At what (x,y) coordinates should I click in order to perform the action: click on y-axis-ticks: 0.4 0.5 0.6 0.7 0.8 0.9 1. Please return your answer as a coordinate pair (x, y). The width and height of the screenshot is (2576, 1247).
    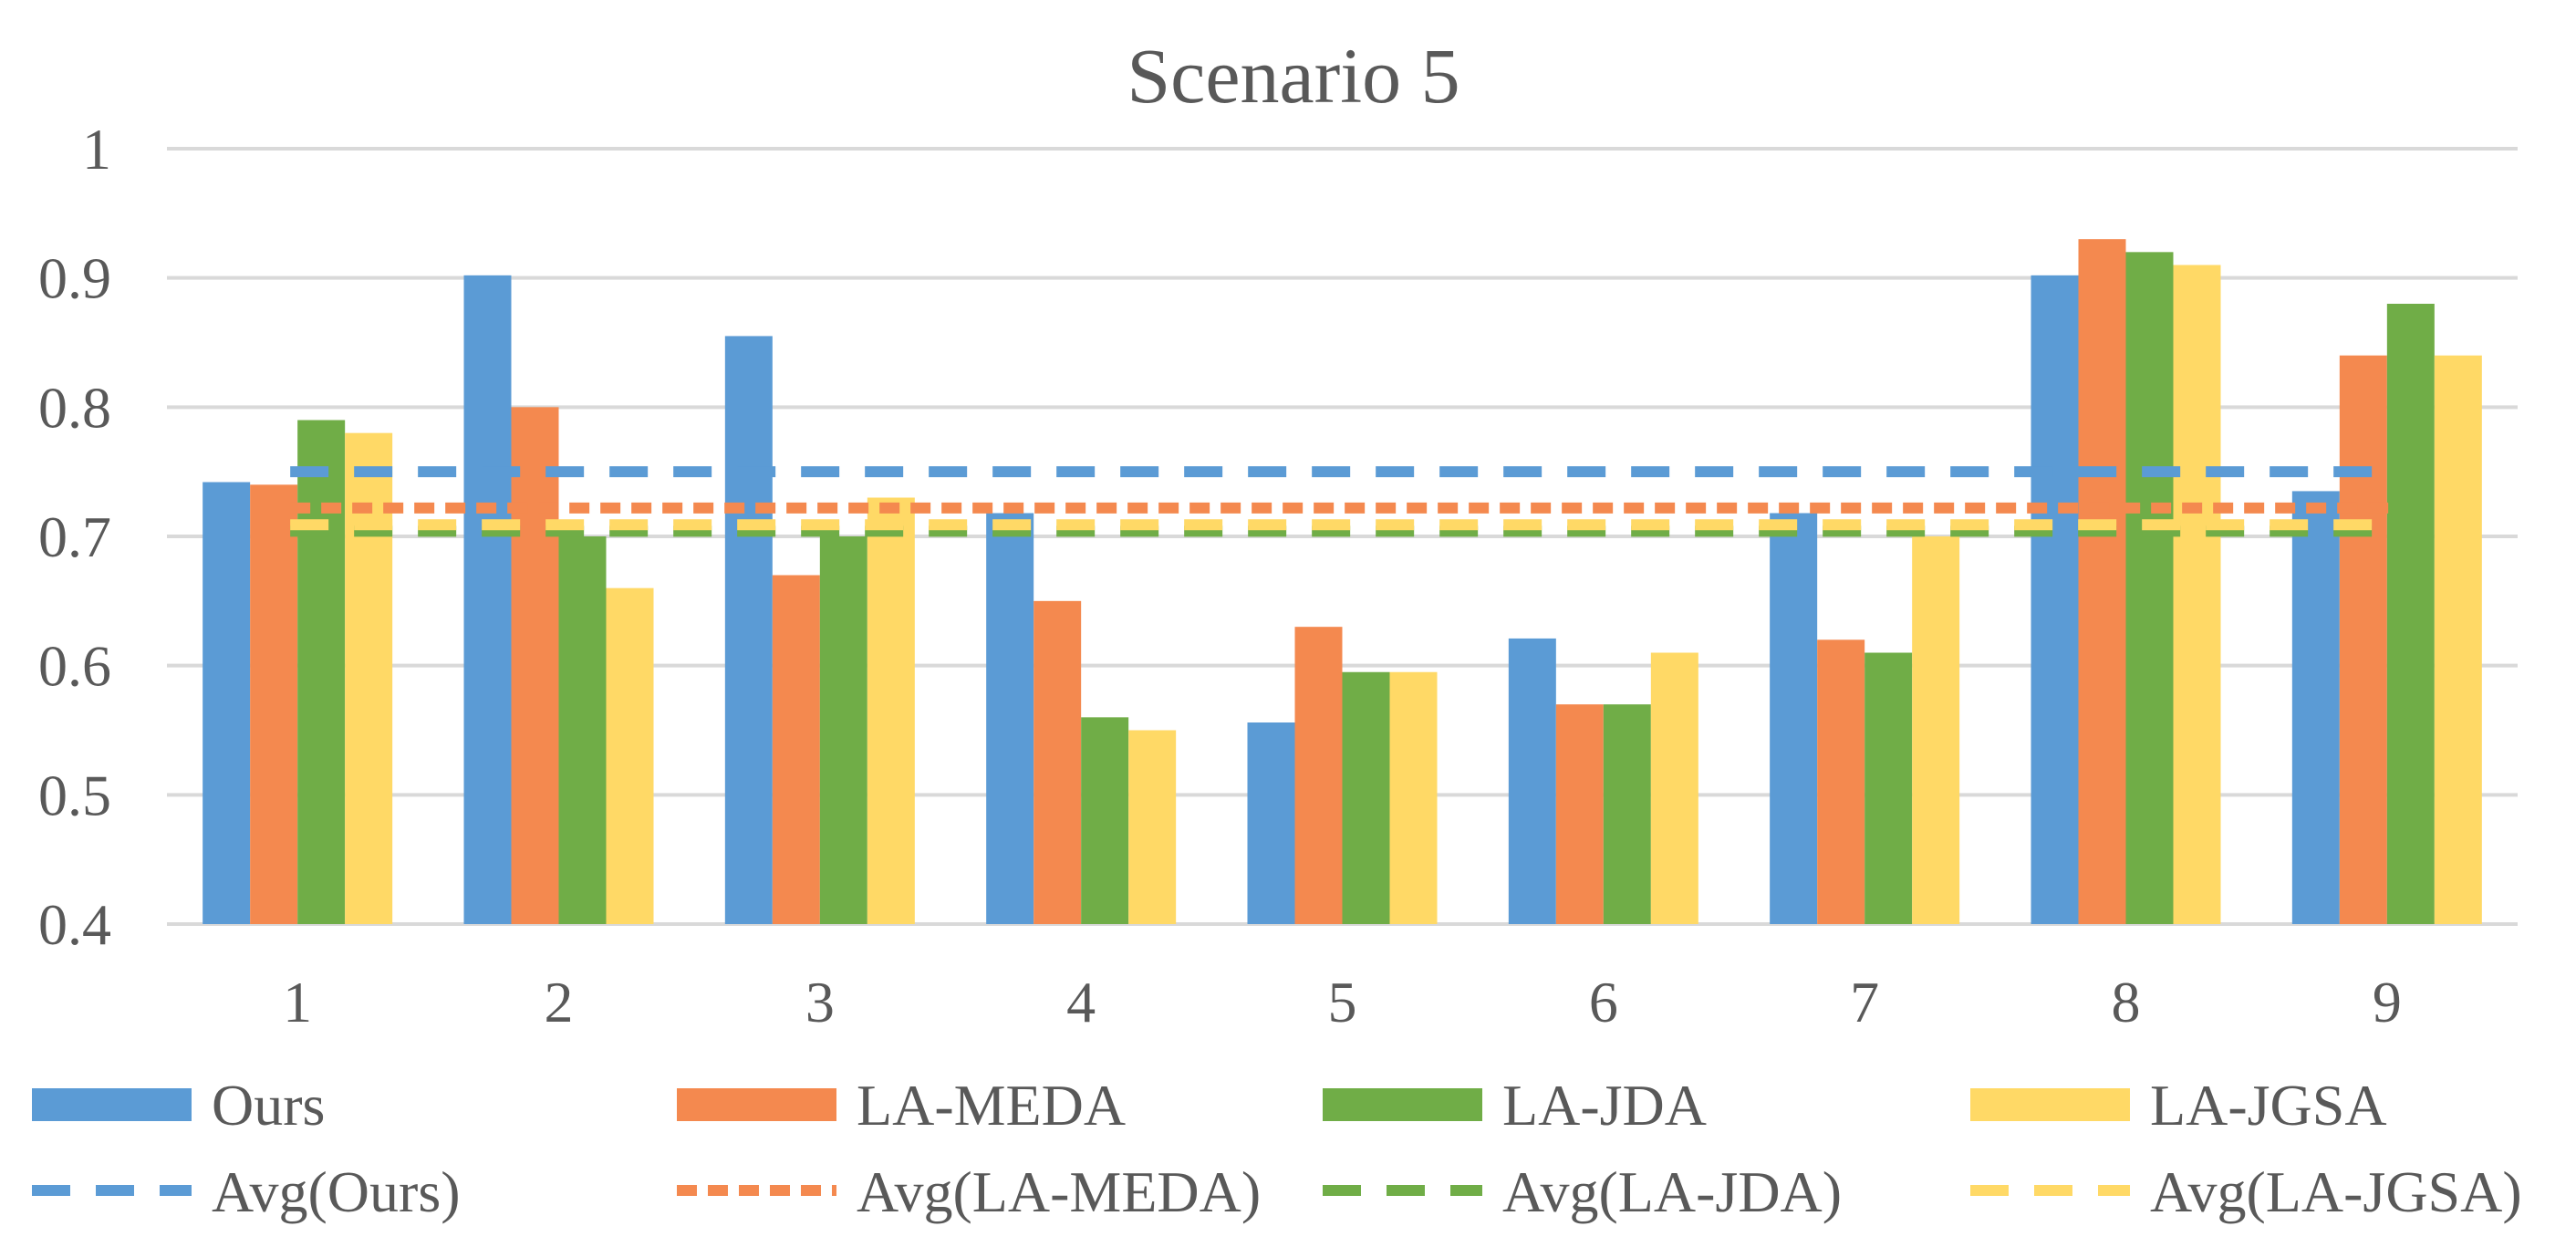
    Looking at the image, I should click on (74, 537).